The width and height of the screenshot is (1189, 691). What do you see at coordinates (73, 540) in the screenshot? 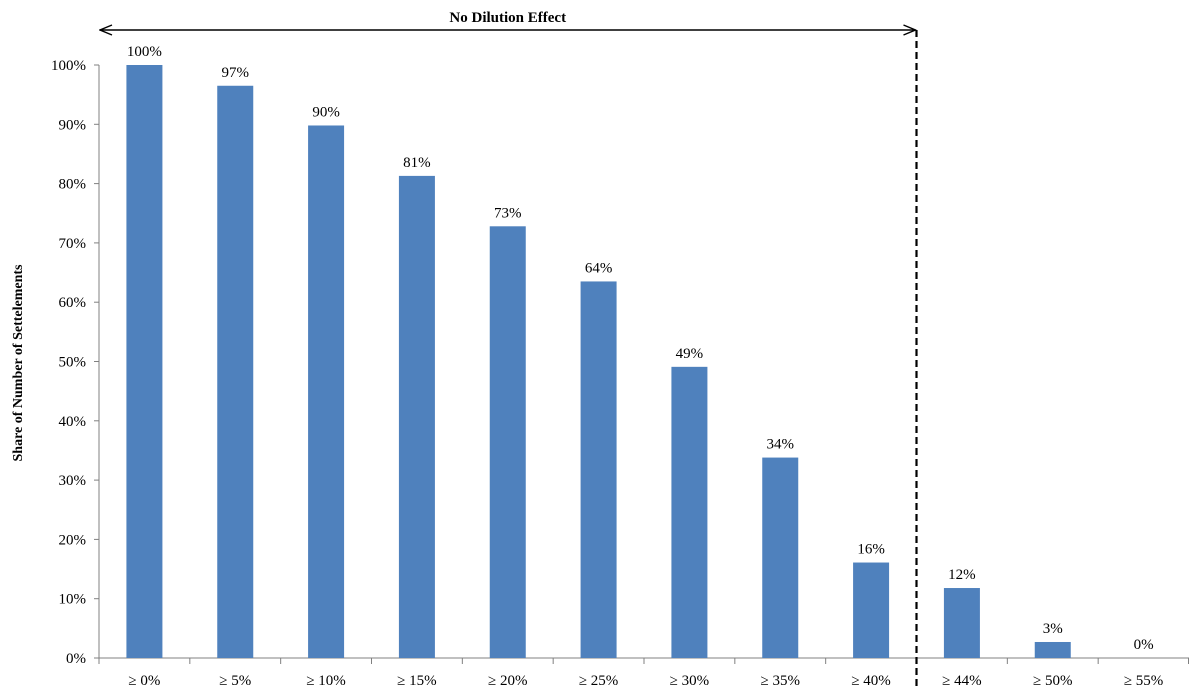
I see `y-tick-label: 20%` at bounding box center [73, 540].